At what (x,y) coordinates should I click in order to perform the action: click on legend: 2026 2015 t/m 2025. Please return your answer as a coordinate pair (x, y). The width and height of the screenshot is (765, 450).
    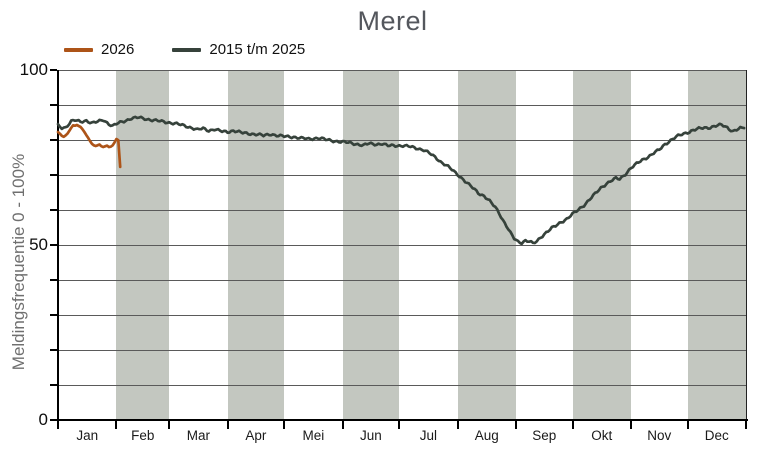
    Looking at the image, I should click on (184, 49).